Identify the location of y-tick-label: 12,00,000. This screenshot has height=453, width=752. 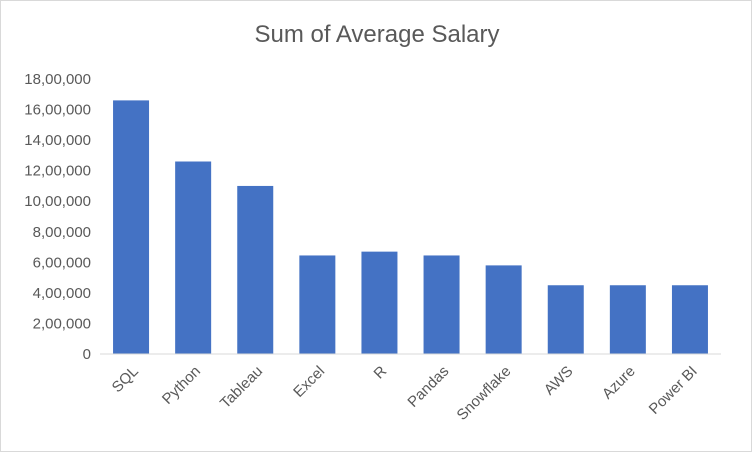
(57, 171).